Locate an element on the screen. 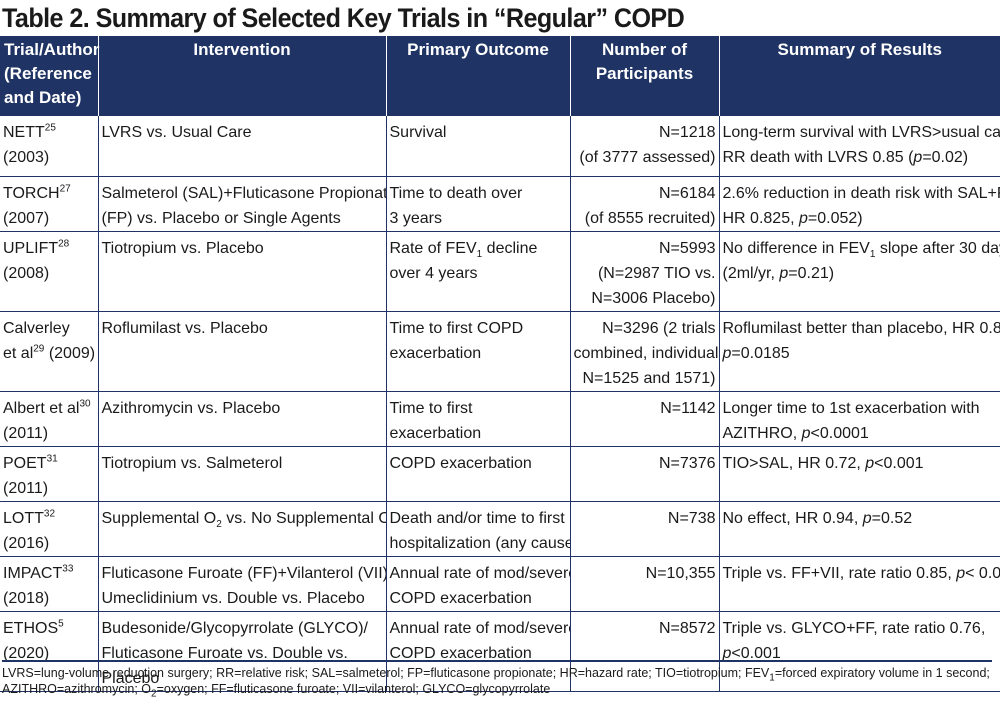 The image size is (1000, 704). cell-trial-author: ETHOS5 (2020) is located at coordinates (49, 651).